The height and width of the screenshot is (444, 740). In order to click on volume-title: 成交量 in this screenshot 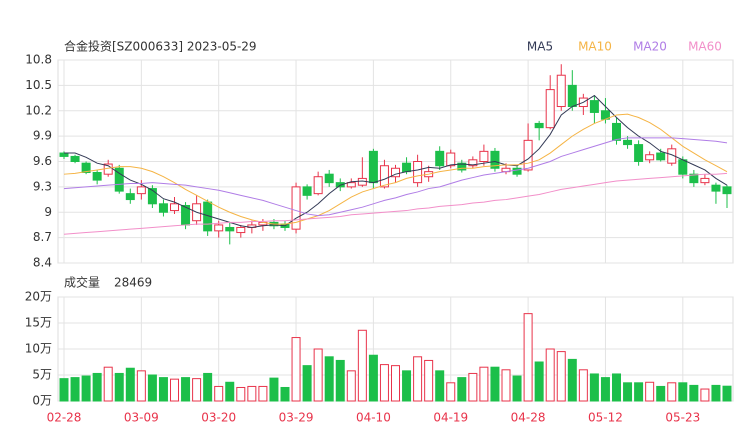, I will do `click(82, 282)`.